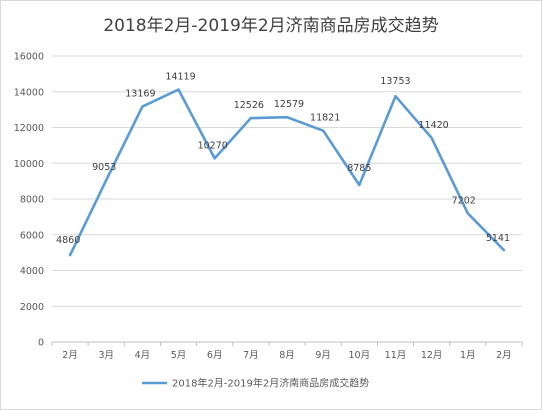  Describe the element at coordinates (32, 235) in the screenshot. I see `y-tick-label: 6000` at that location.